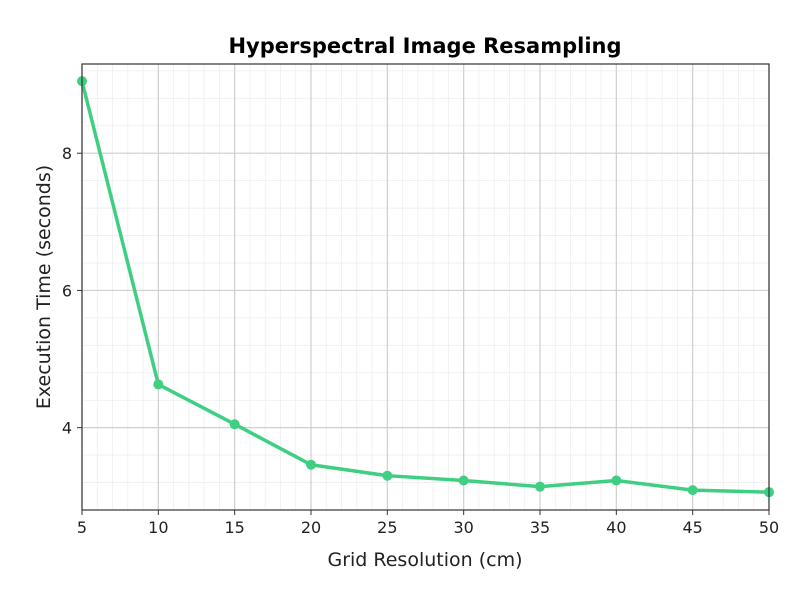 Image resolution: width=800 pixels, height=600 pixels. What do you see at coordinates (424, 46) in the screenshot?
I see `chart-title: Hyperspectral Image Resampling` at bounding box center [424, 46].